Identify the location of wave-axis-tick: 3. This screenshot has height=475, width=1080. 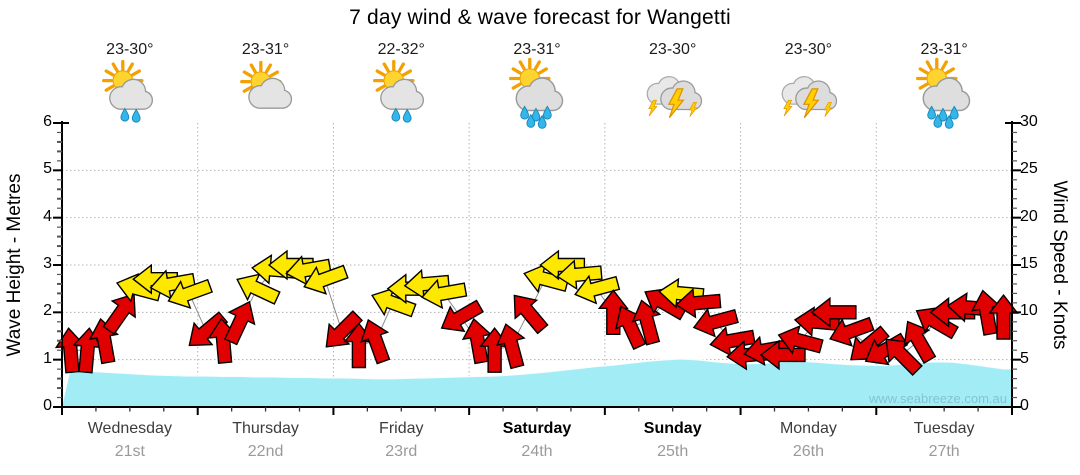
(47, 263).